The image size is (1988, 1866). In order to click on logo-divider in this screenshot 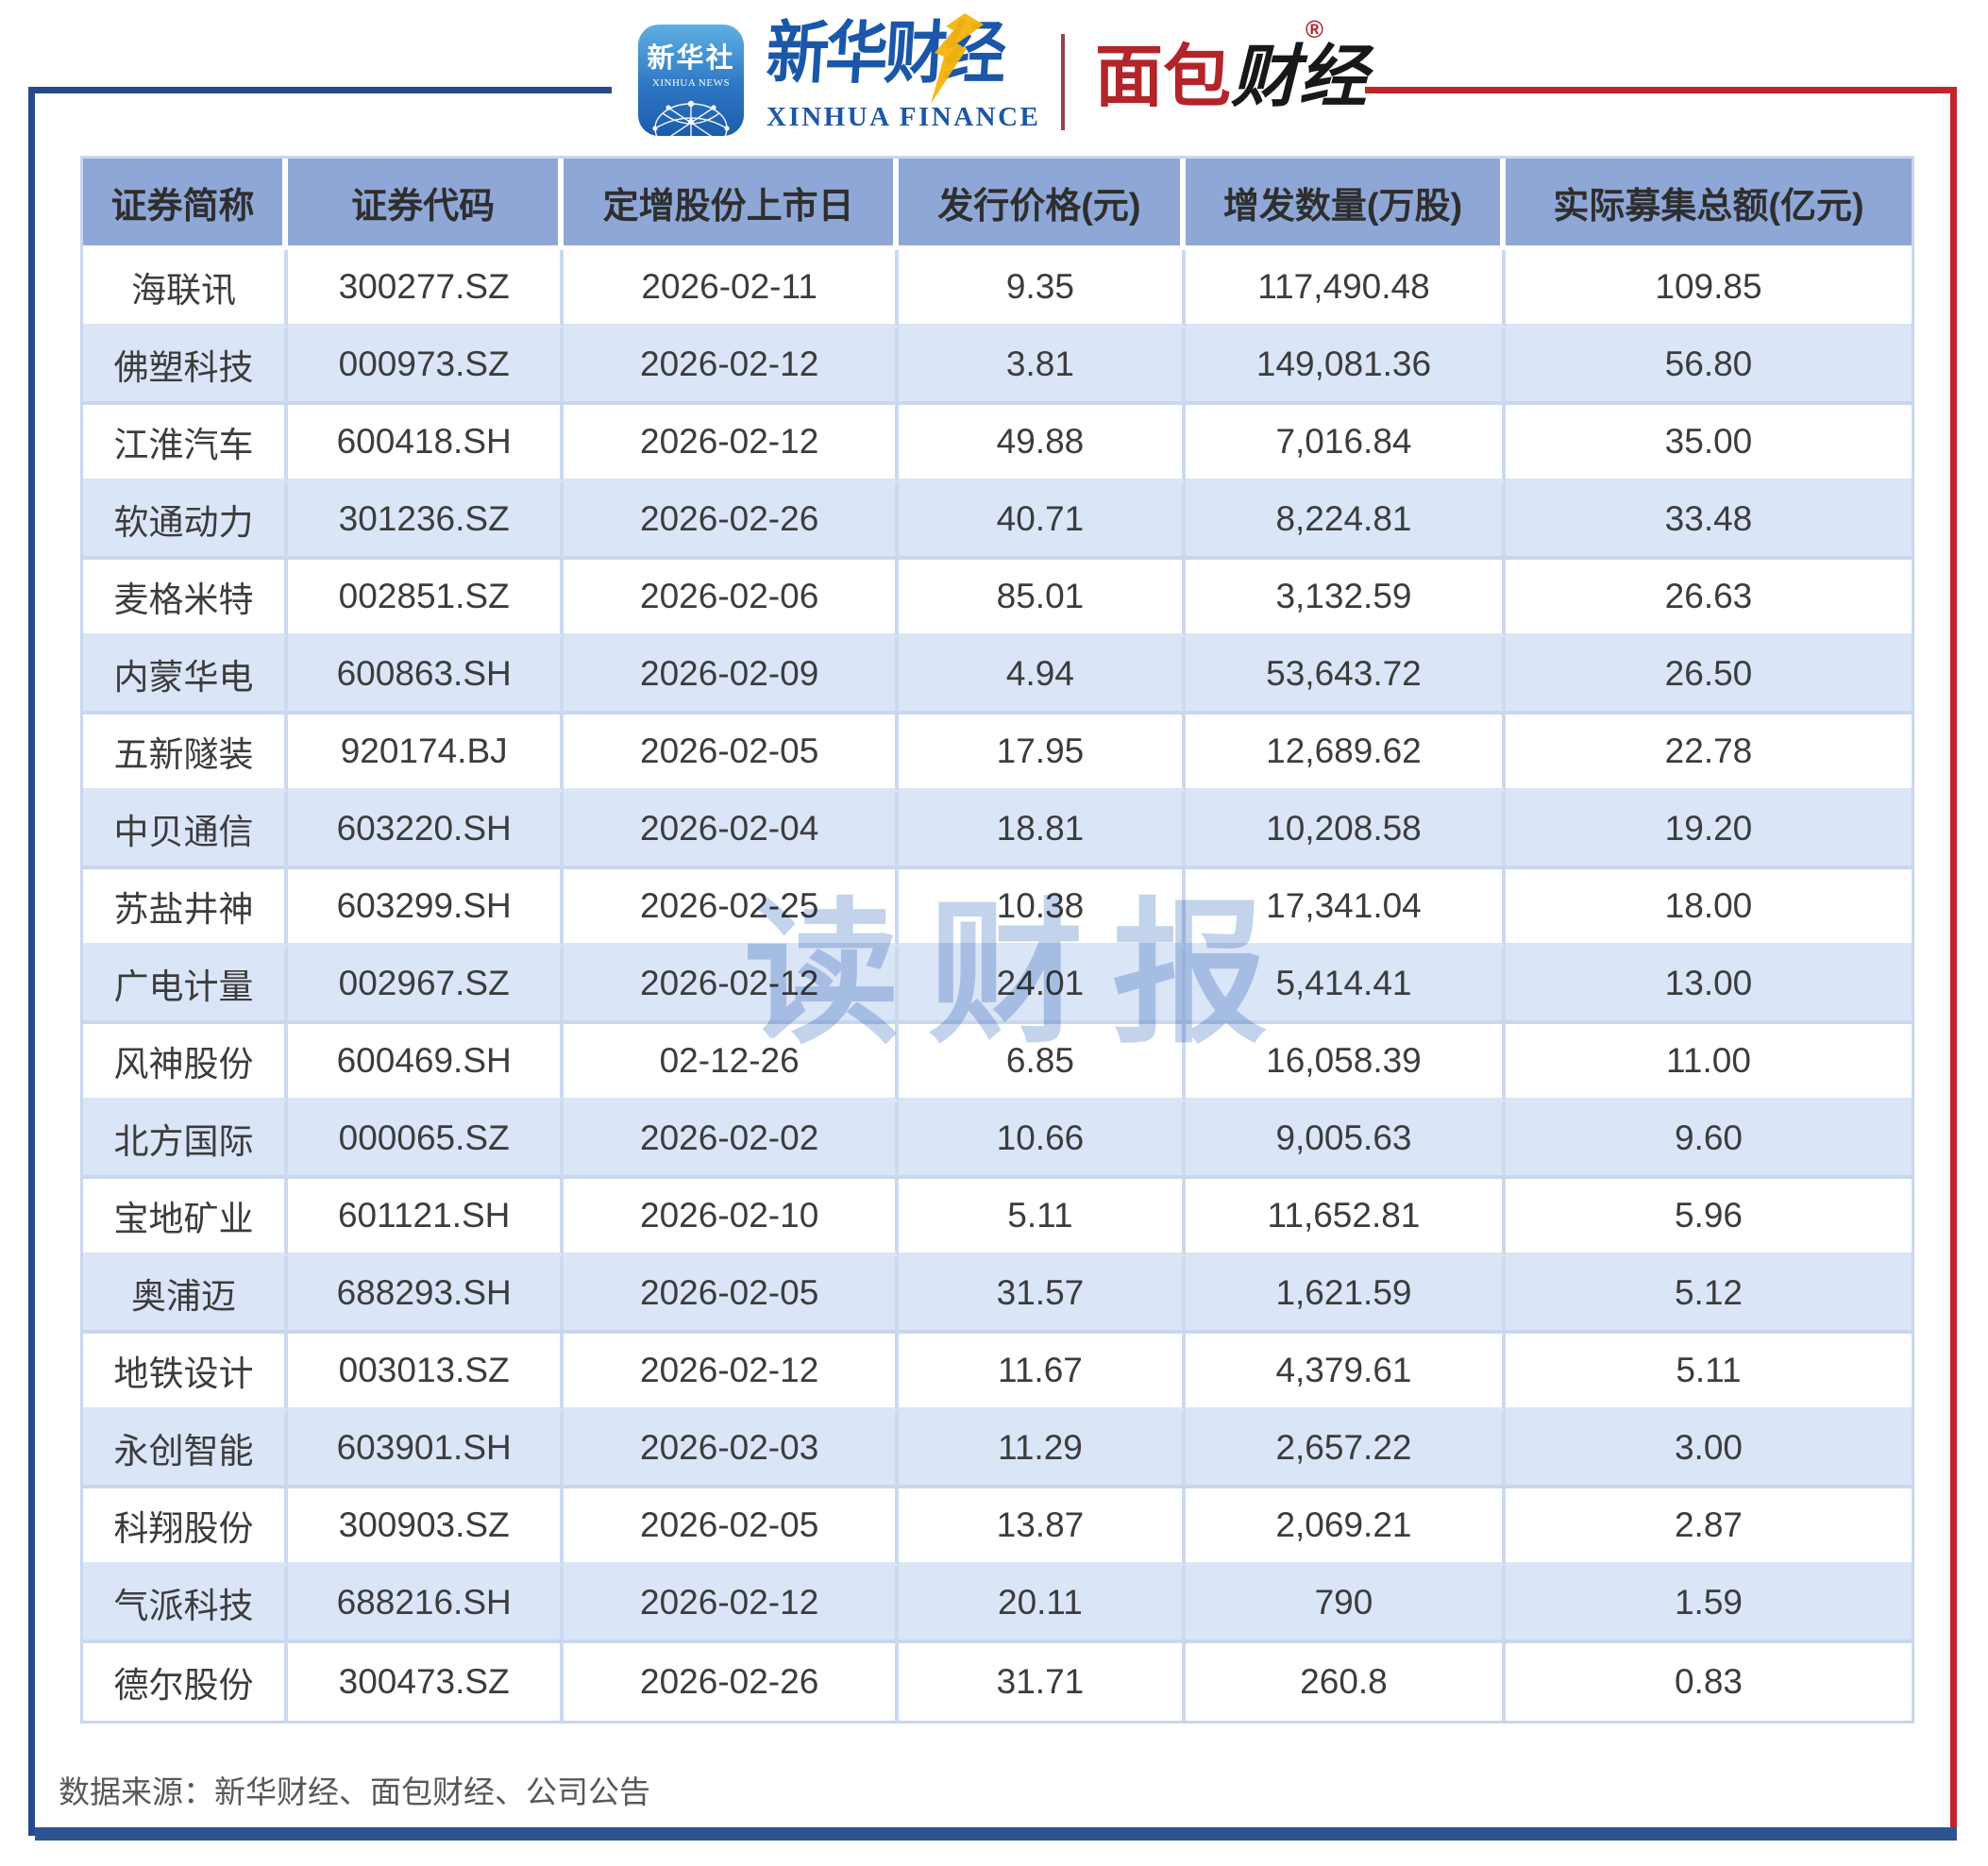, I will do `click(1063, 82)`.